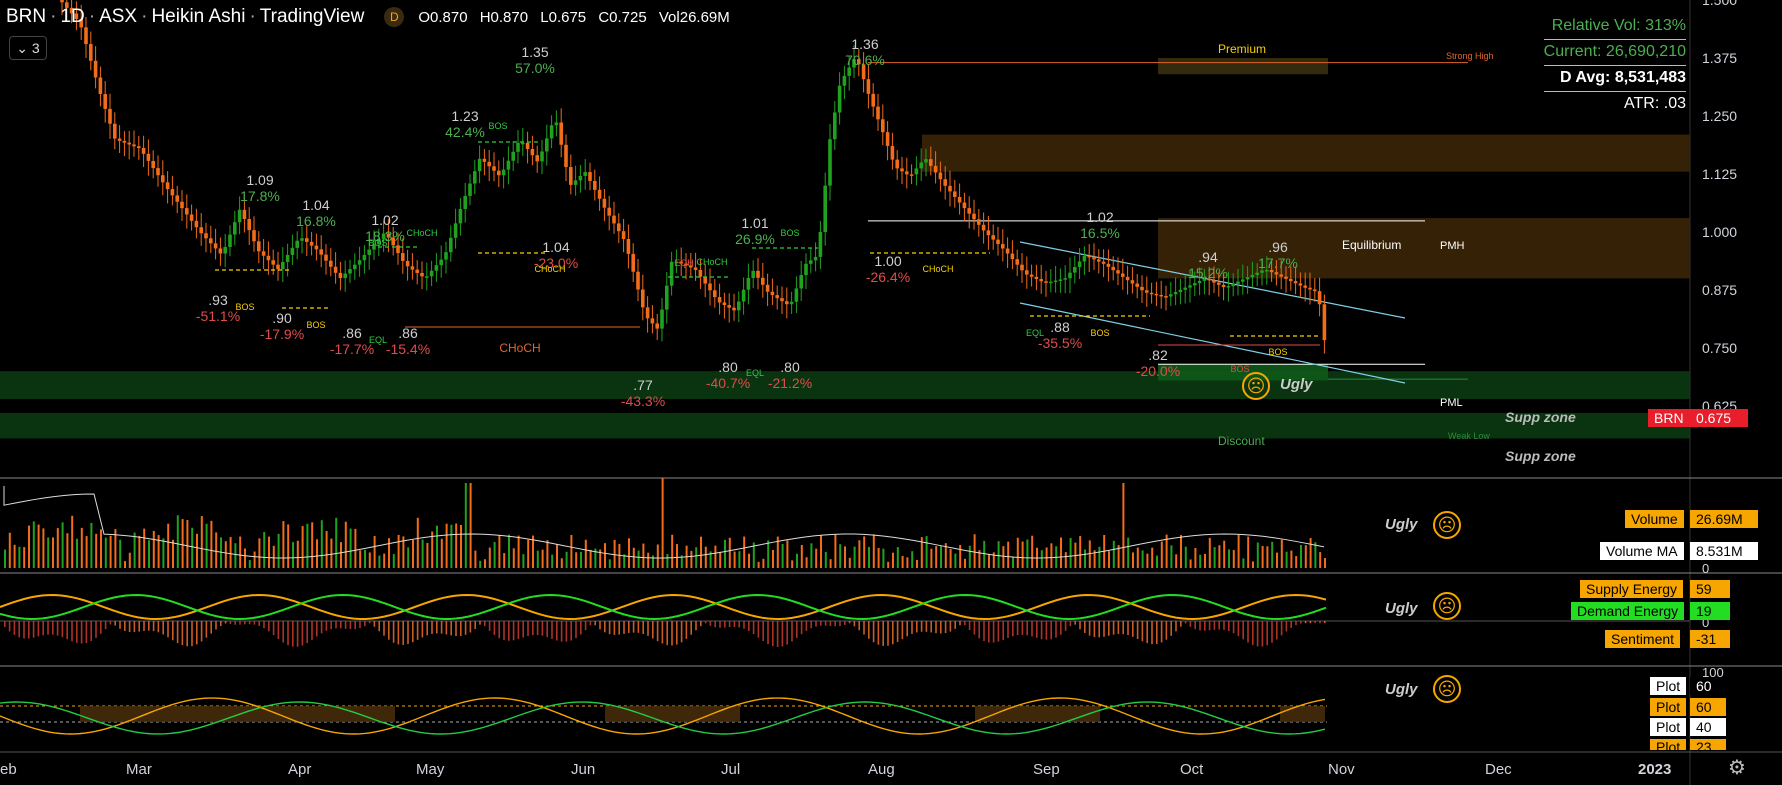 This screenshot has width=1782, height=785. What do you see at coordinates (1642, 551) in the screenshot?
I see `volume-ma-legend: Volume MA` at bounding box center [1642, 551].